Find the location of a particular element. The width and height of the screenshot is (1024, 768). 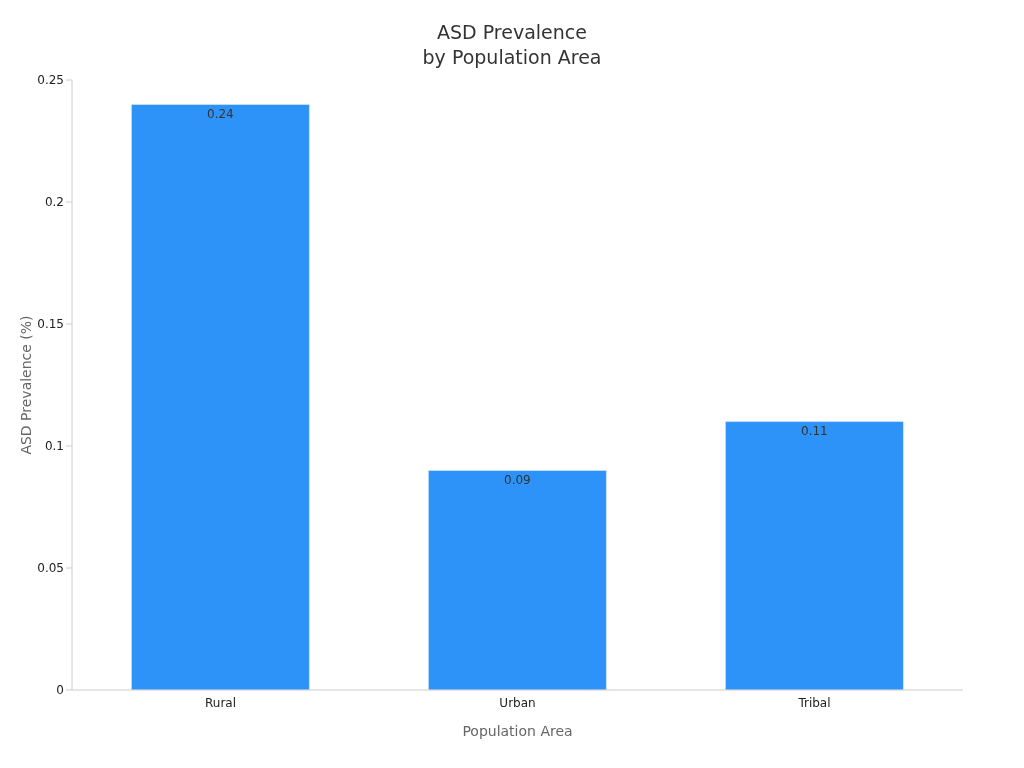

y-tick-label: 0.05 is located at coordinates (50, 568).